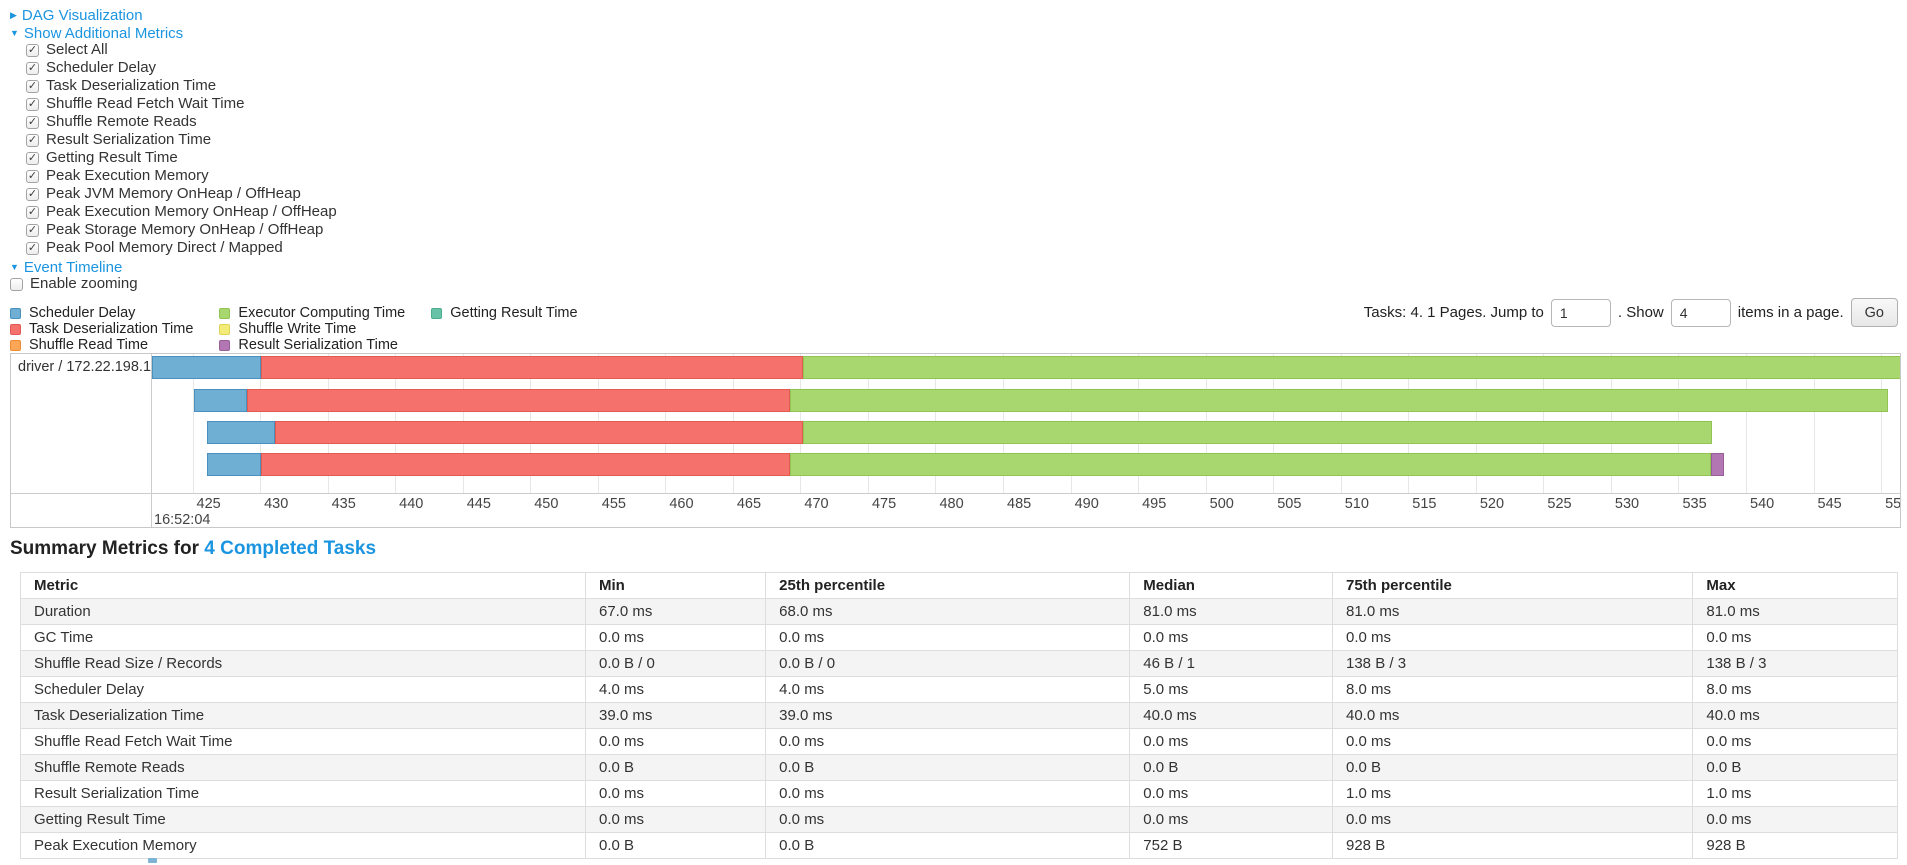 Image resolution: width=1907 pixels, height=865 pixels. Describe the element at coordinates (303, 767) in the screenshot. I see `table-cell: Shuffle Remote Reads` at that location.